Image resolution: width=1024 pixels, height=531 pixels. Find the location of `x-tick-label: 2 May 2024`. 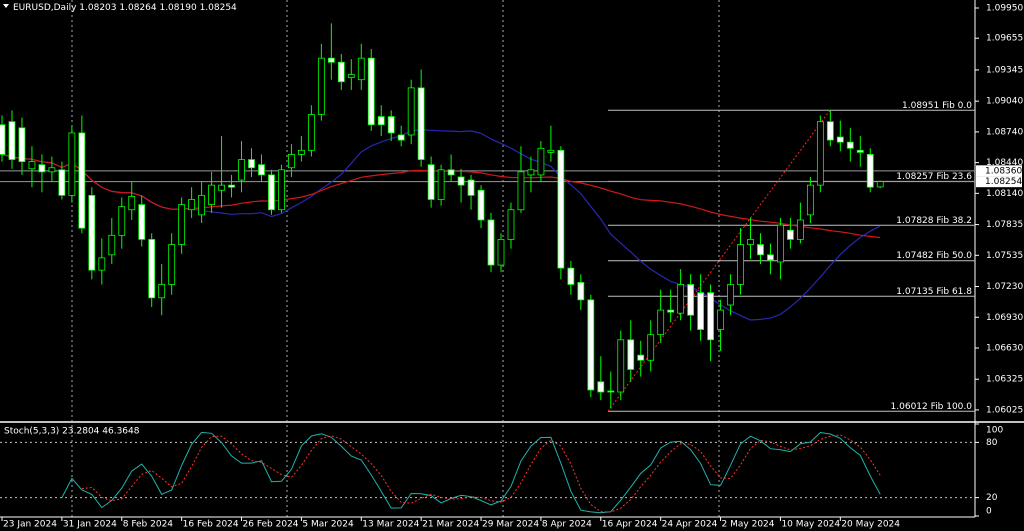

x-tick-label: 2 May 2024 is located at coordinates (748, 525).